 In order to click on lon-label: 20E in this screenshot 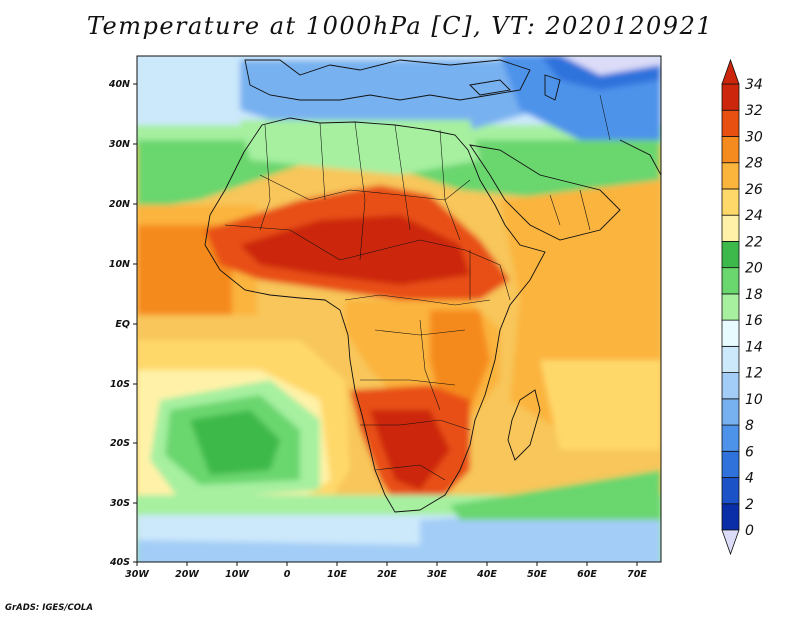, I will do `click(387, 574)`.